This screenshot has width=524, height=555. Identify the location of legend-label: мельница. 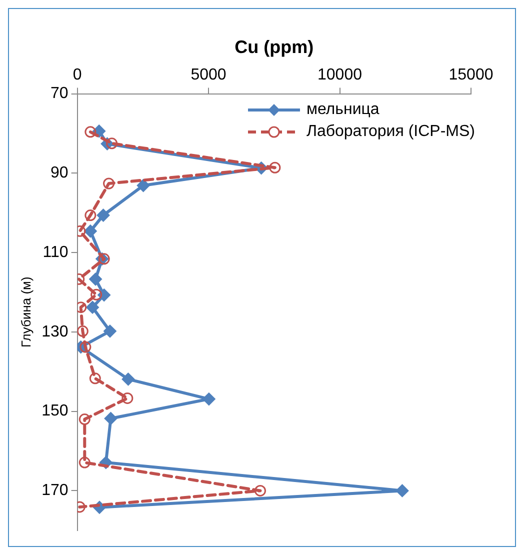
(343, 110).